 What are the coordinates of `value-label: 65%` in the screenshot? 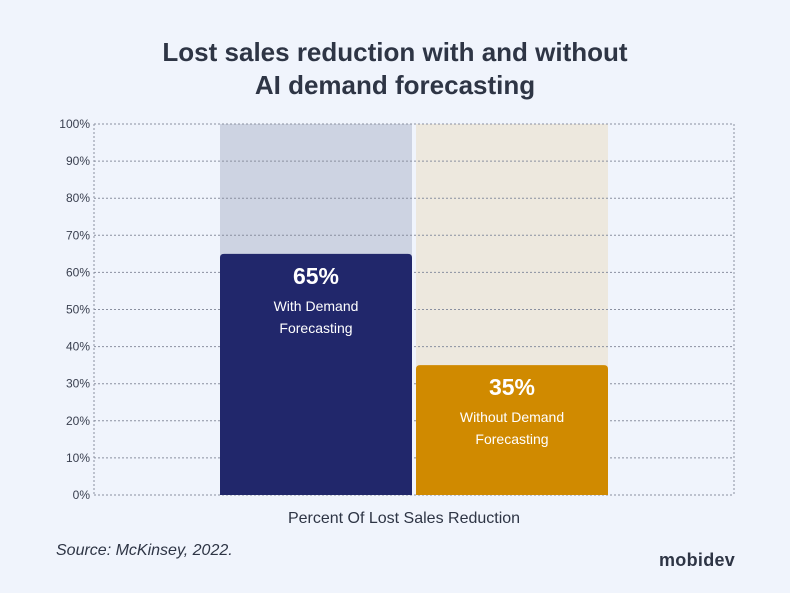 It's located at (316, 276).